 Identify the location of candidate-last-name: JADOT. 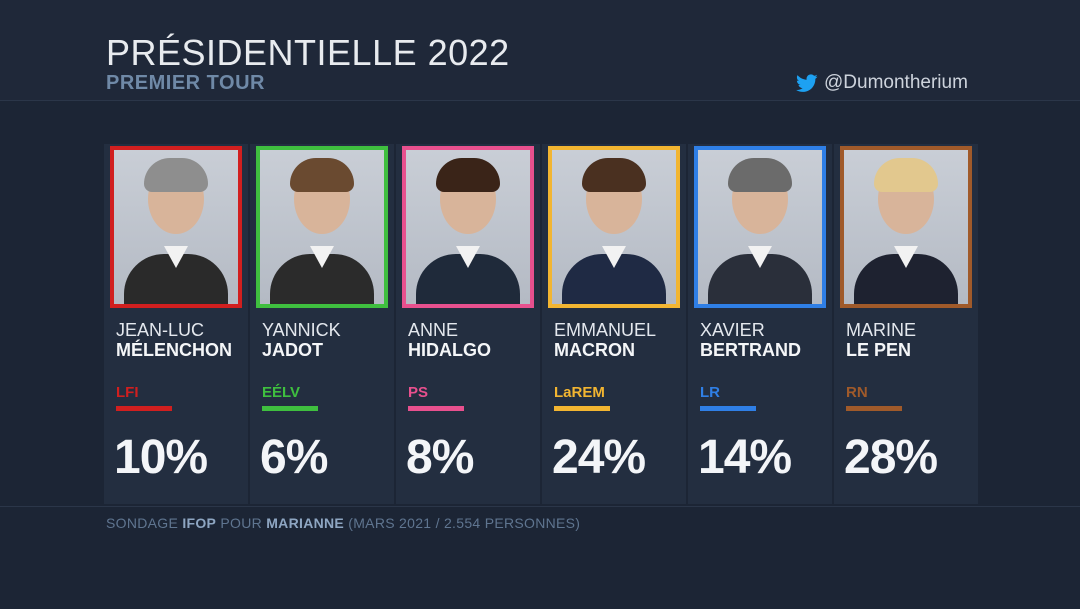
(293, 350).